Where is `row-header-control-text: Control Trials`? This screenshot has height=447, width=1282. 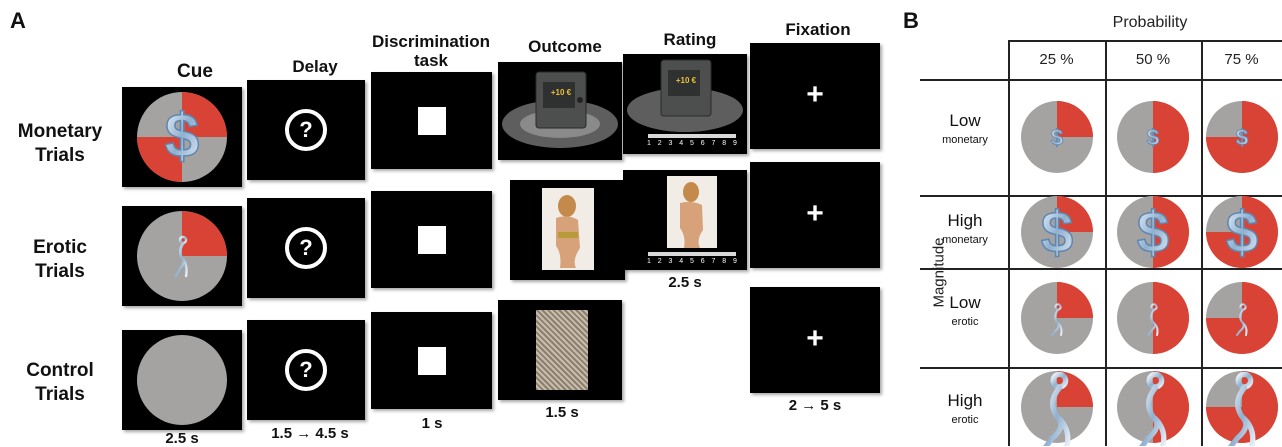
row-header-control-text: Control Trials is located at coordinates (60, 382).